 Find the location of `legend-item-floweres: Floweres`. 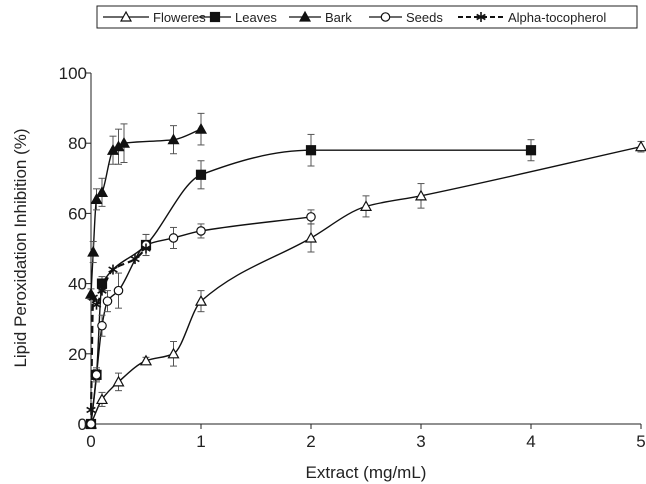

legend-item-floweres: Floweres is located at coordinates (154, 17).